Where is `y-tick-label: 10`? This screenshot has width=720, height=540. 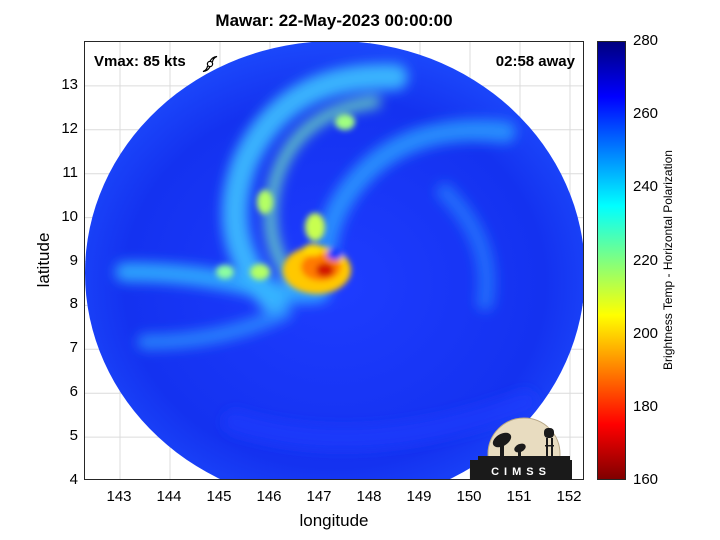 y-tick-label: 10 is located at coordinates (69, 216).